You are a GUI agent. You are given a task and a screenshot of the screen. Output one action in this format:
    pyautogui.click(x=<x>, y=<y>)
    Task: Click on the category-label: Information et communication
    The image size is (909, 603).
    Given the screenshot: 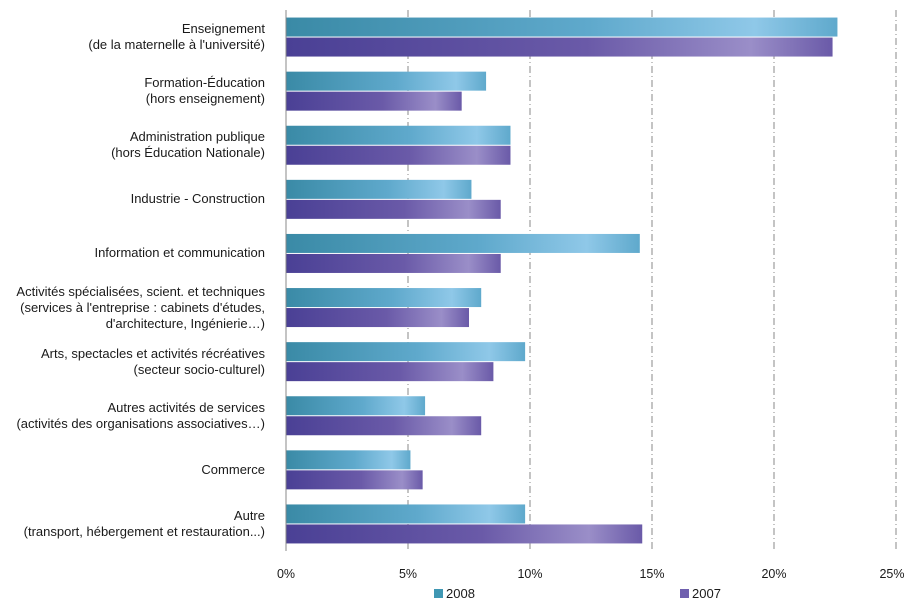 What is the action you would take?
    pyautogui.click(x=179, y=253)
    